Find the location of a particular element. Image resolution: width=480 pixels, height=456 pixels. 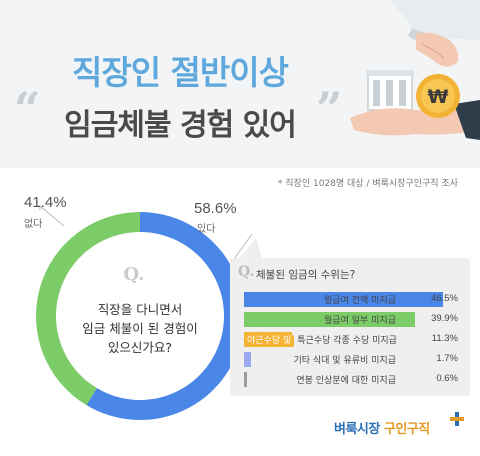

question-q-mark: Q. is located at coordinates (134, 274).